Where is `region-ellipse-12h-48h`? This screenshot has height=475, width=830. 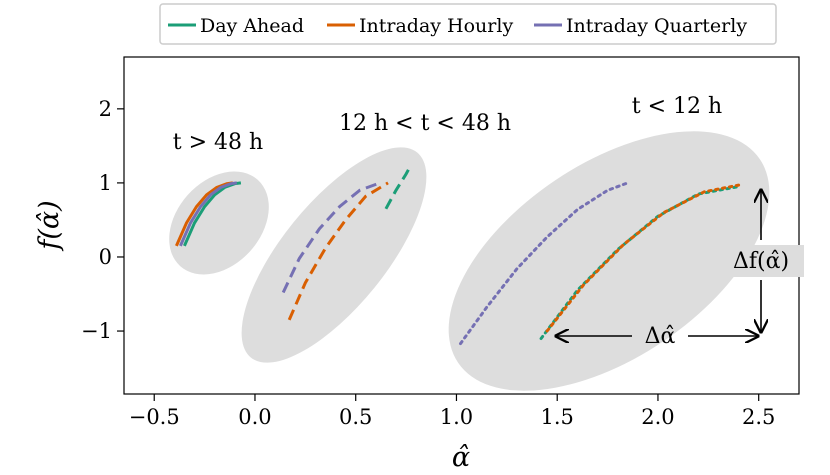
region-ellipse-12h-48h is located at coordinates (334, 255).